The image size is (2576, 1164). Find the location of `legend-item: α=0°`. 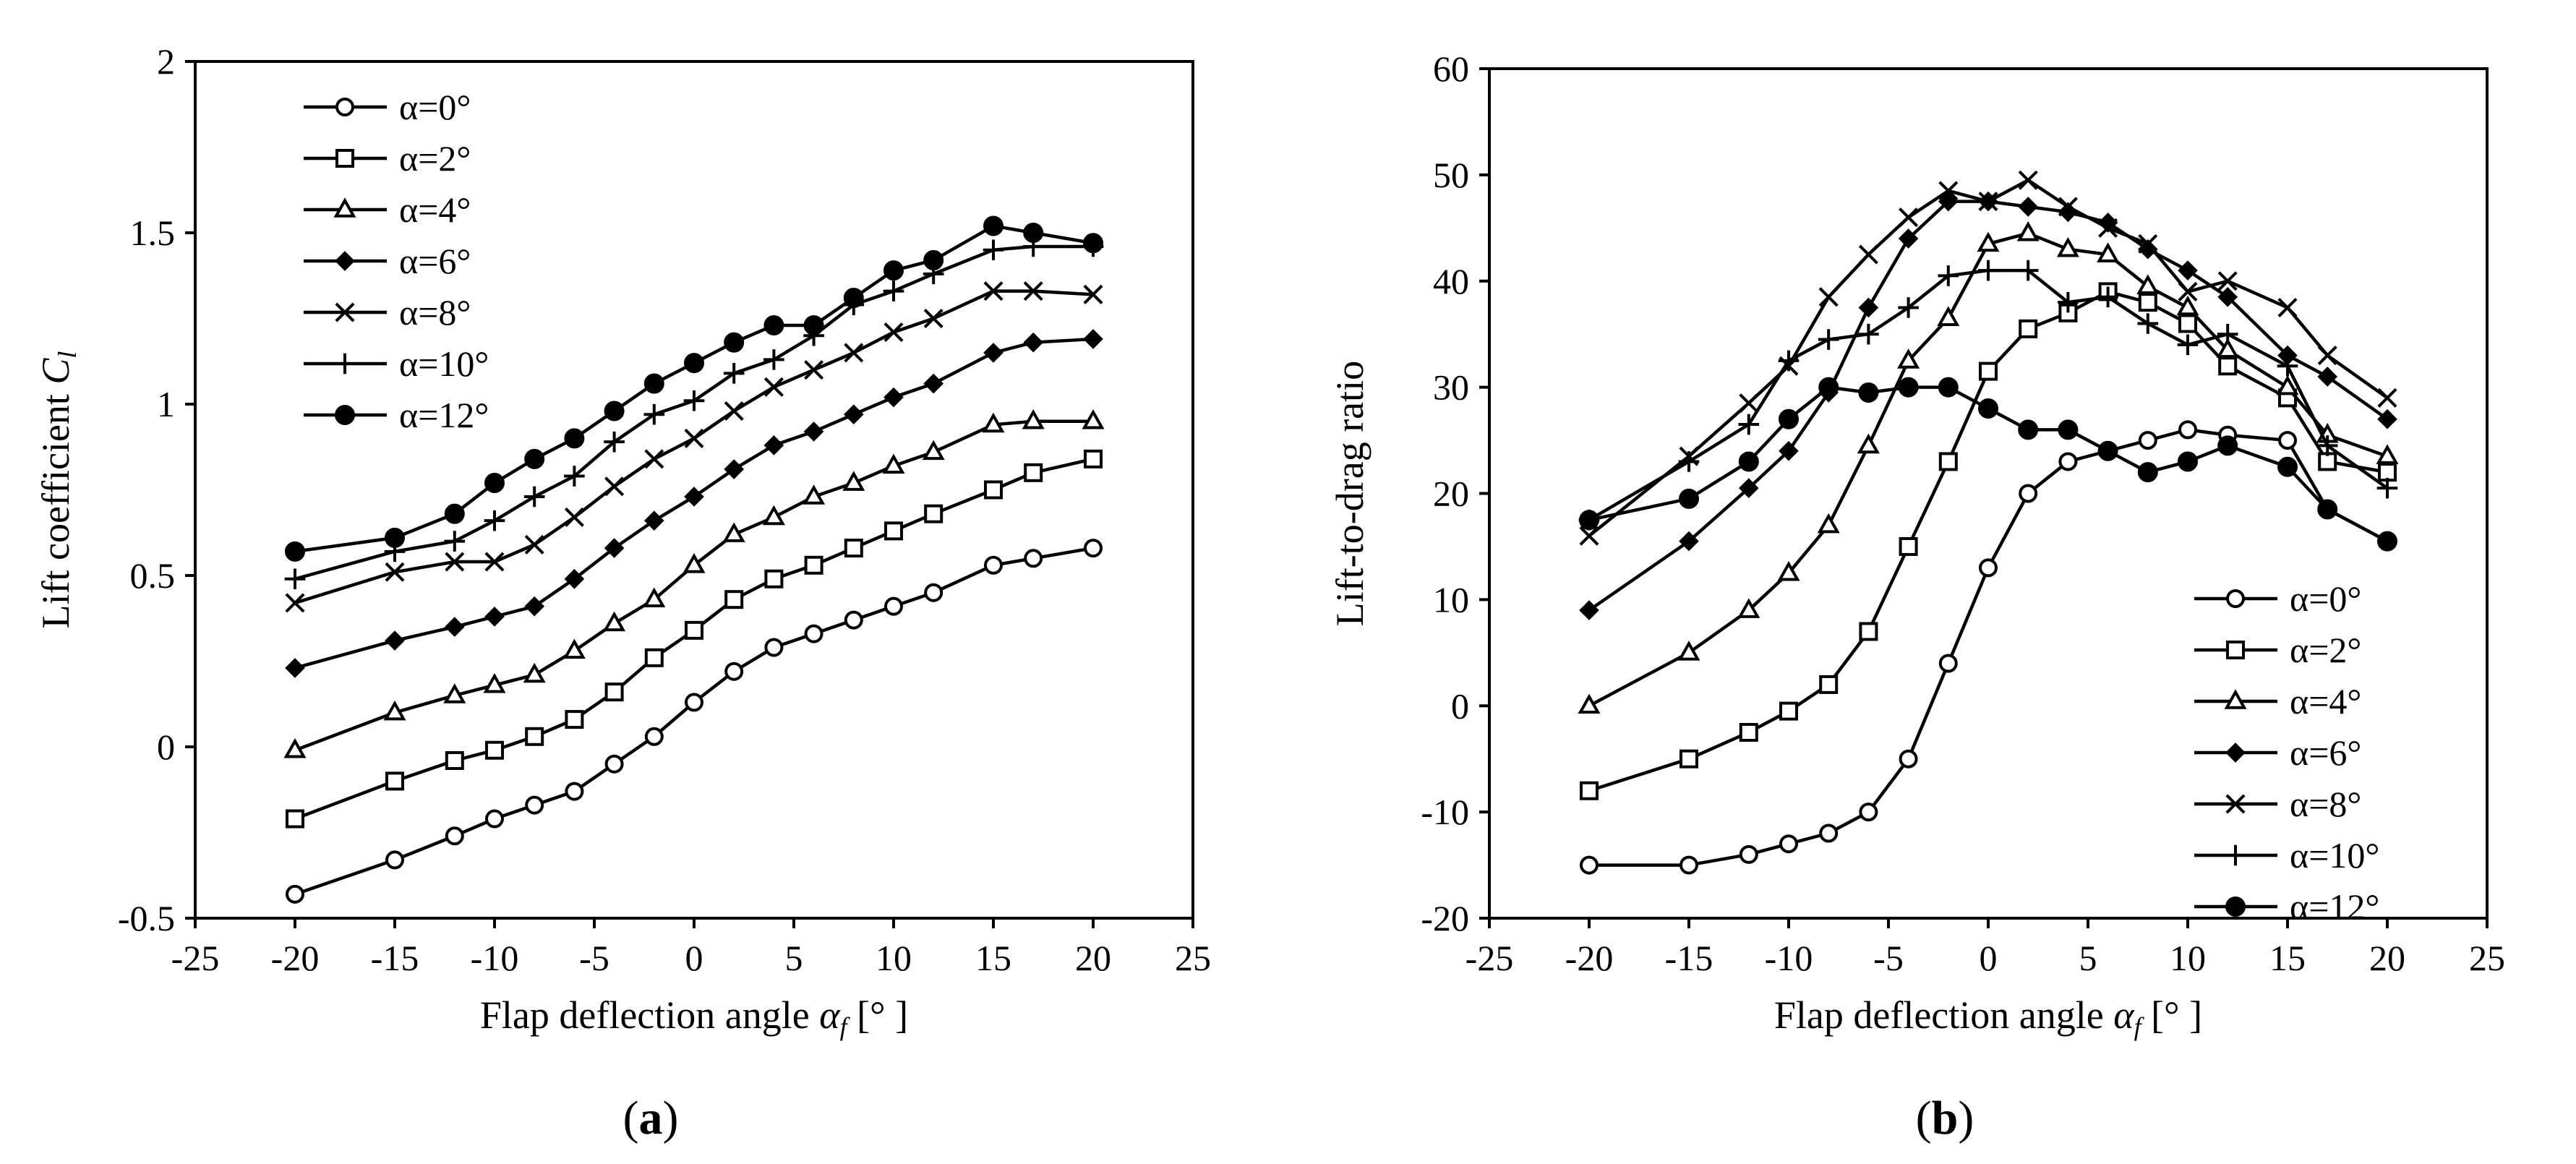

legend-item: α=0° is located at coordinates (388, 107).